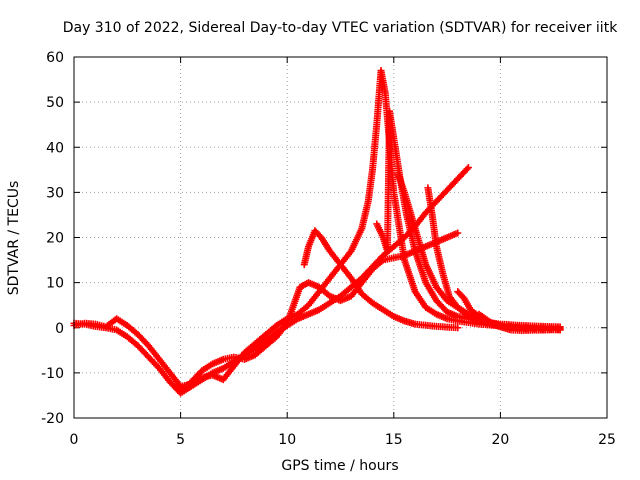 This screenshot has width=640, height=480. Describe the element at coordinates (52, 419) in the screenshot. I see `y-tick-label: -20` at that location.